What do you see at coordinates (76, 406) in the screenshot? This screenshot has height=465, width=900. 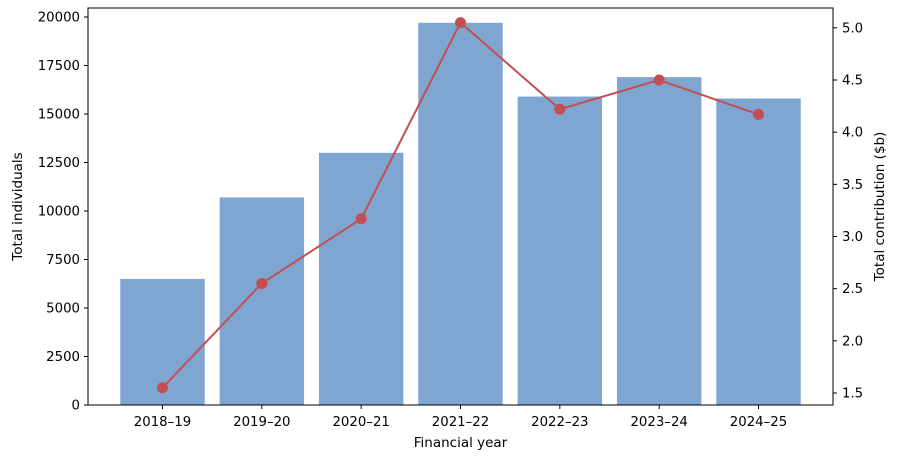 I see `left-tick-label: 0` at bounding box center [76, 406].